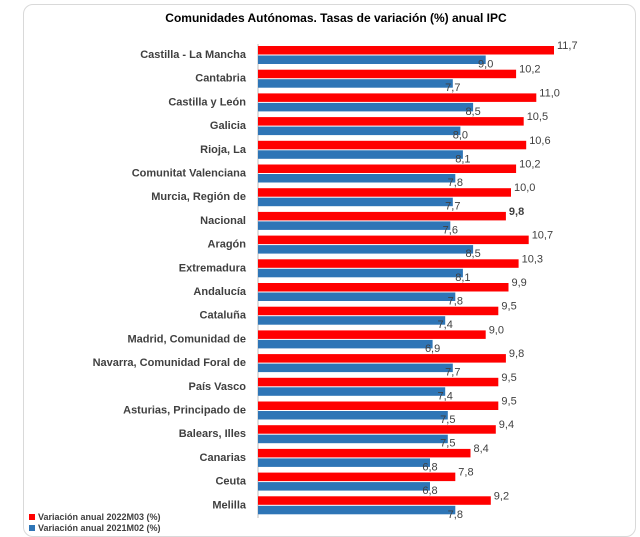 The image size is (640, 537). Describe the element at coordinates (227, 245) in the screenshot. I see `category-label: Aragón` at that location.